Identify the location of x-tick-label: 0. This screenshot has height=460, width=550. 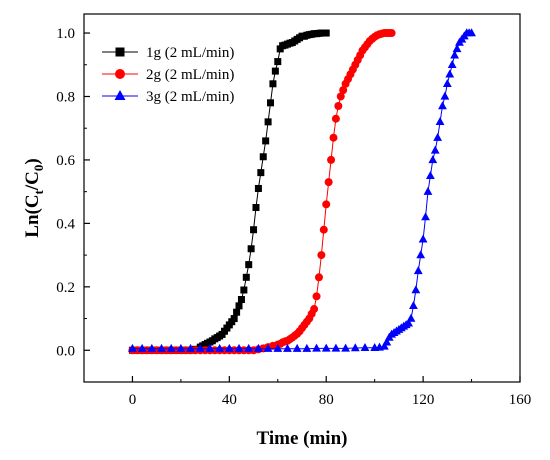
(133, 400).